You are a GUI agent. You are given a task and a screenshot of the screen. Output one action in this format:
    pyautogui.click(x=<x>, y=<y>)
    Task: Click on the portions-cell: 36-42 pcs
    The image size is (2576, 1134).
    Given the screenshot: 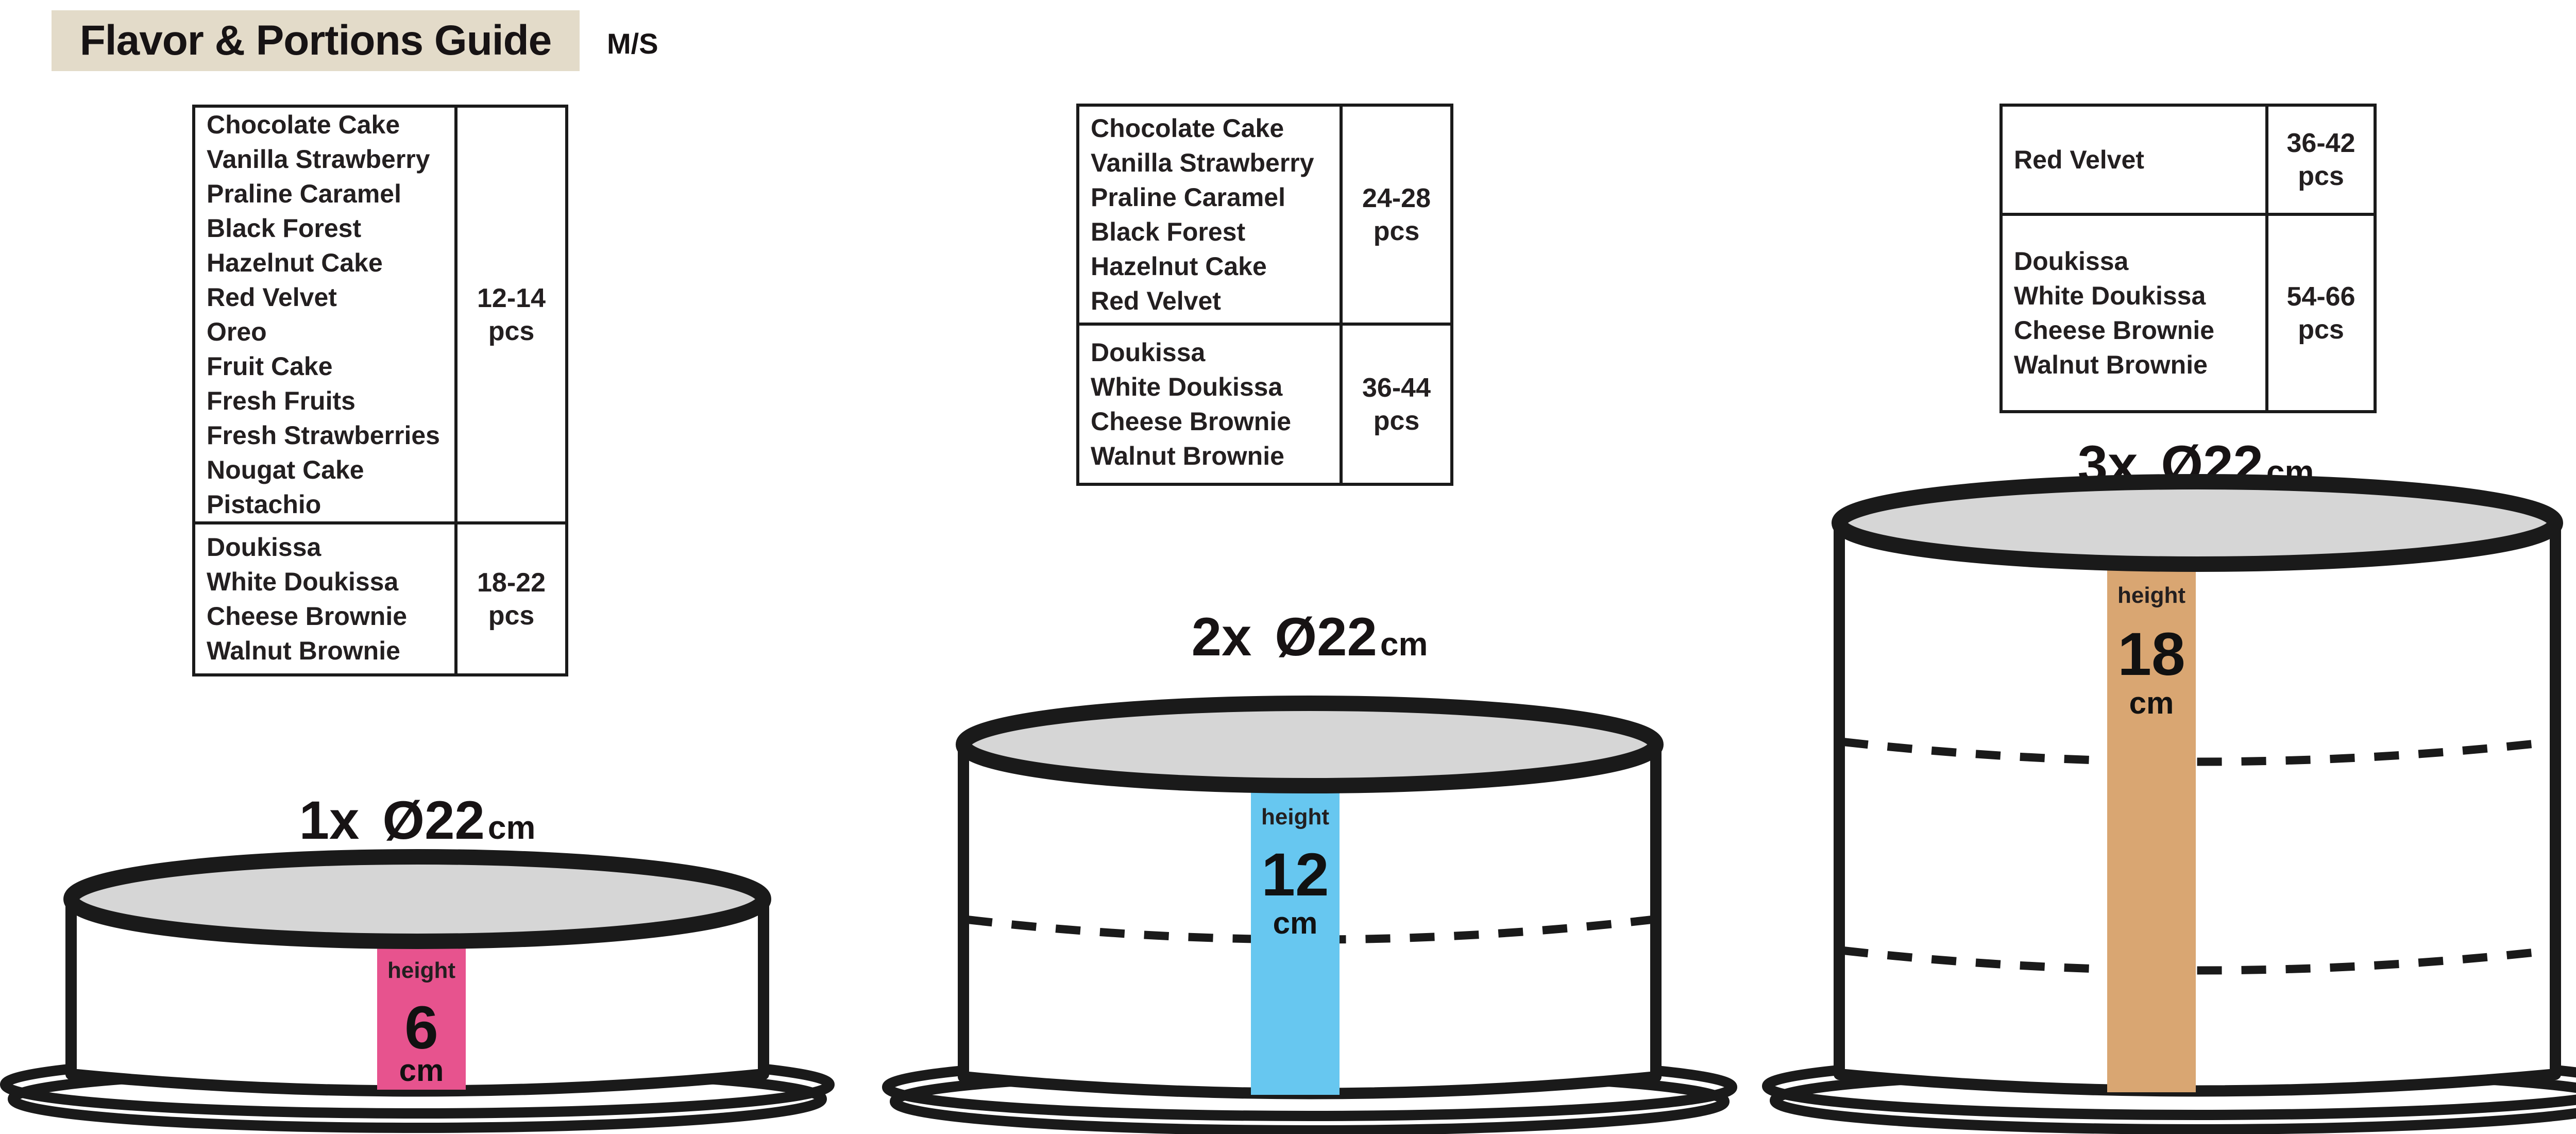 What is the action you would take?
    pyautogui.click(x=2321, y=160)
    